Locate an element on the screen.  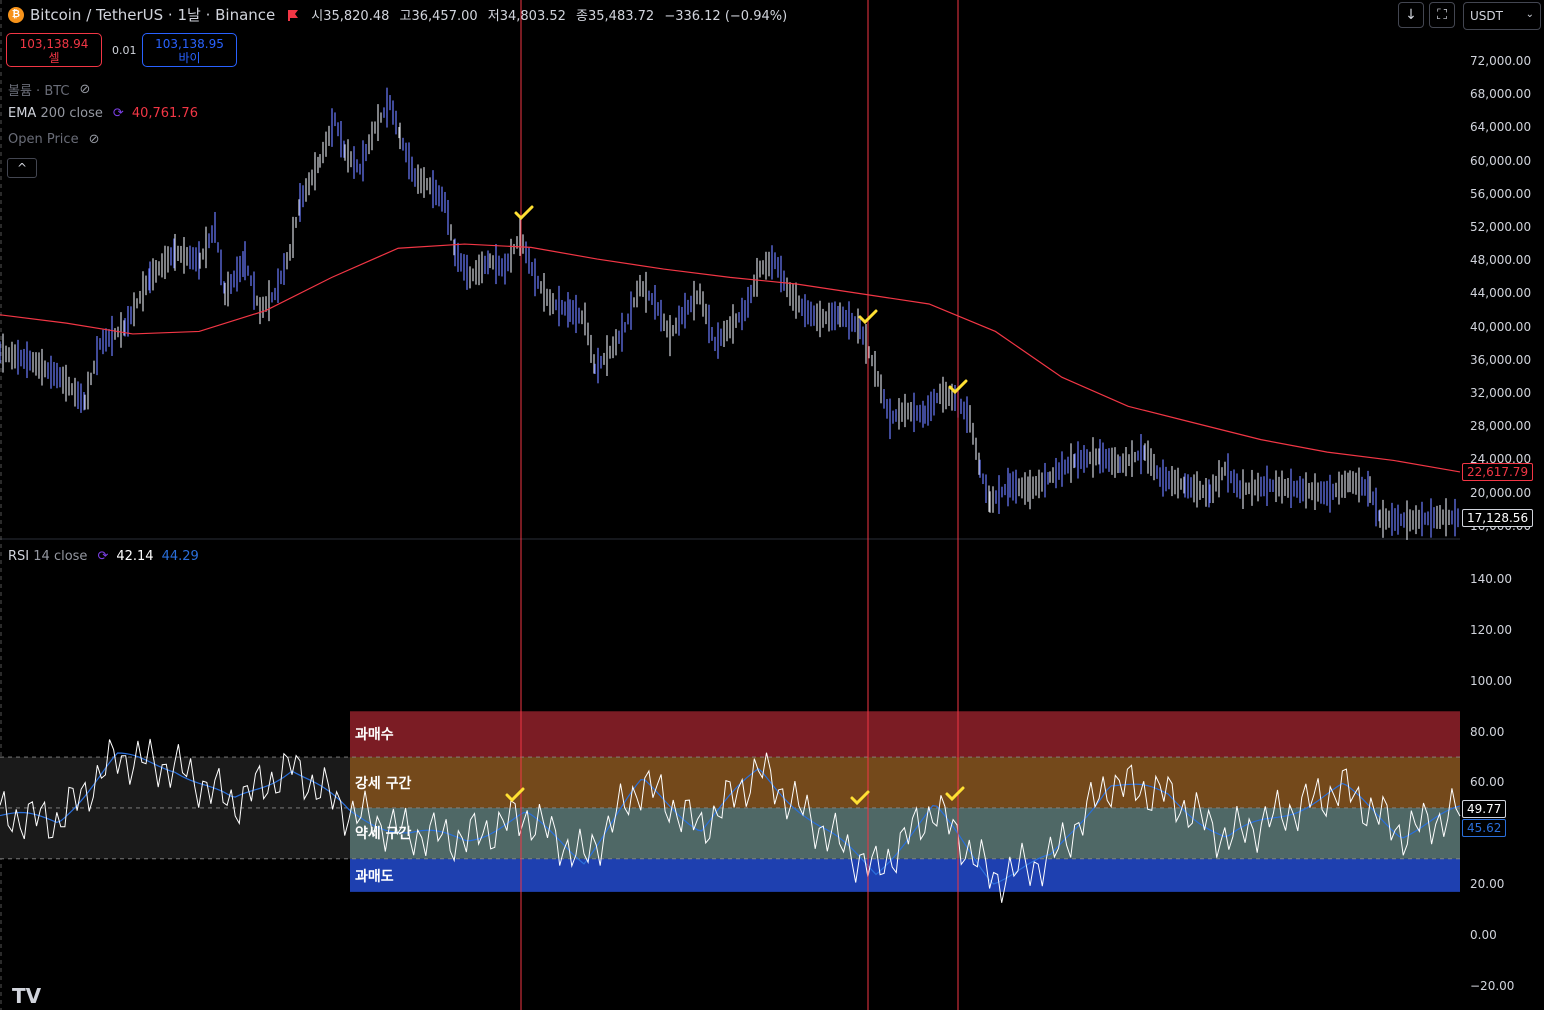
rsi-ma-line is located at coordinates (730, 818).